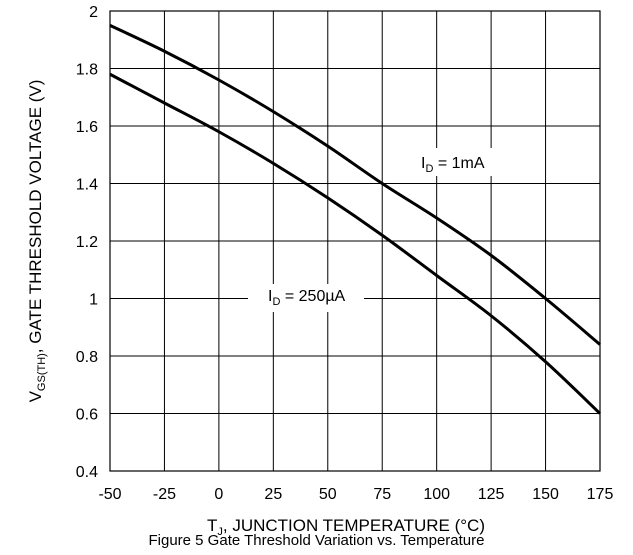 The width and height of the screenshot is (633, 555). I want to click on x-tick-label: 150, so click(545, 494).